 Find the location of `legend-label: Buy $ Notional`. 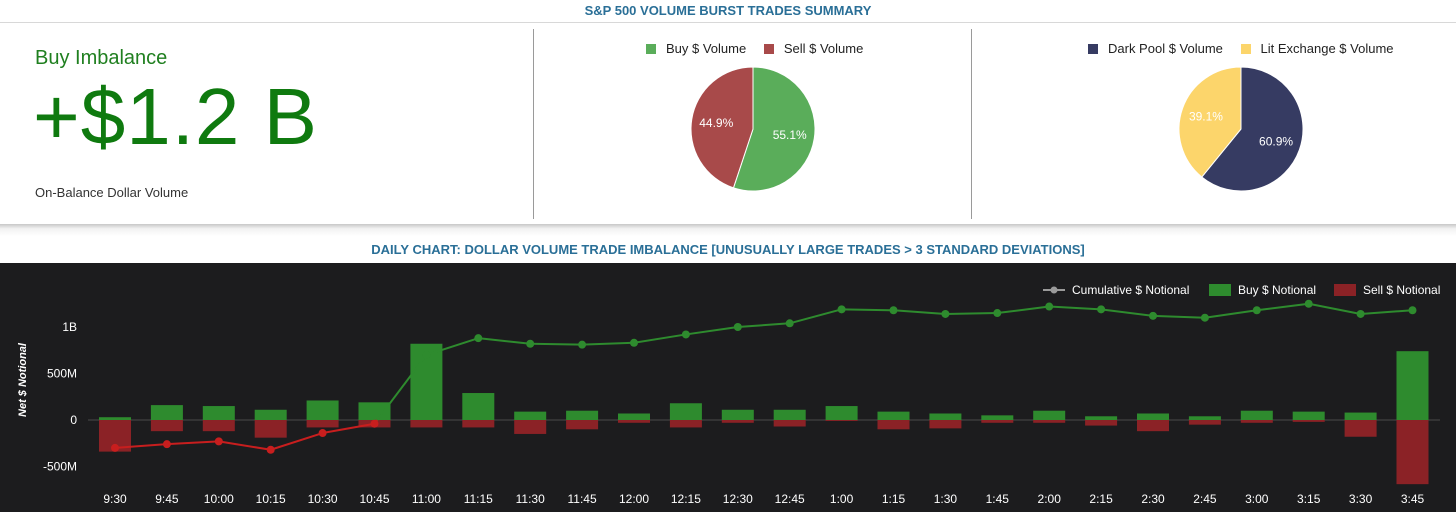

legend-label: Buy $ Notional is located at coordinates (1277, 290).